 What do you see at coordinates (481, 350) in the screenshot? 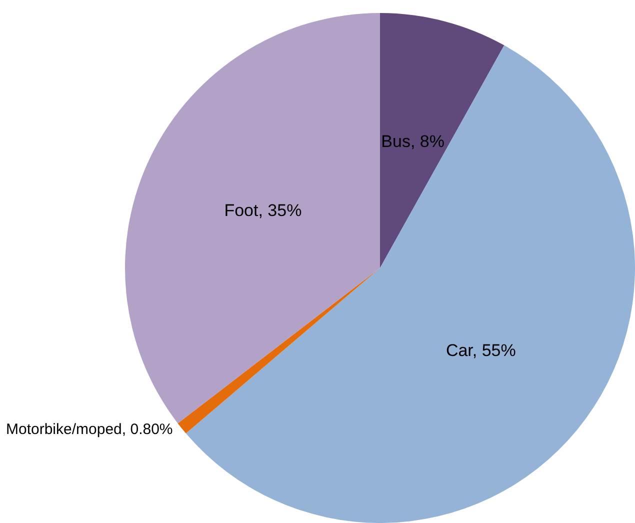
I see `slice-label: Car, 55%` at bounding box center [481, 350].